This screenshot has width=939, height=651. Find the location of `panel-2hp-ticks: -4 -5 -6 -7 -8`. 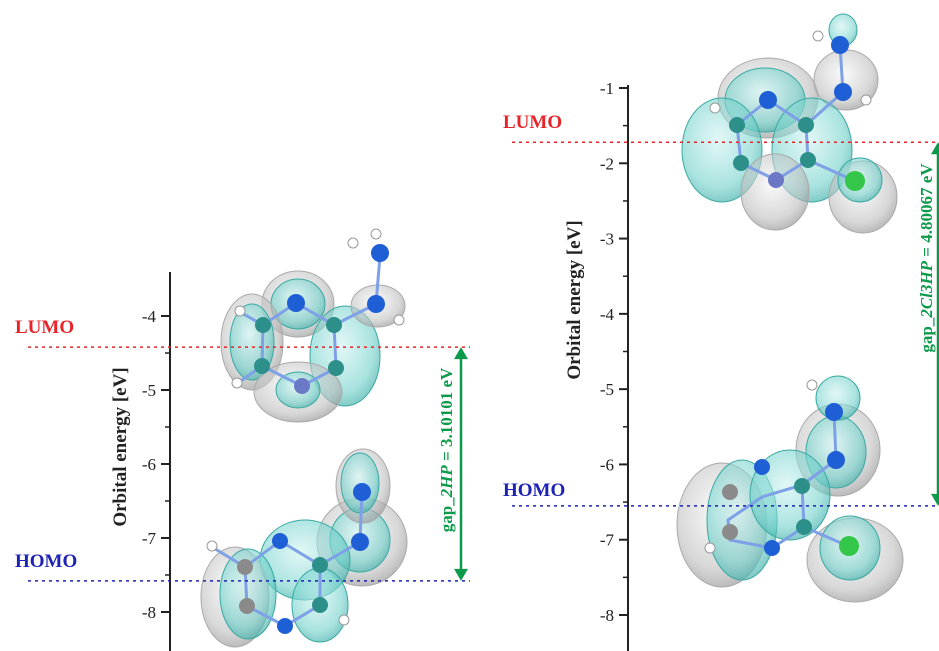

panel-2hp-ticks: -4 -5 -6 -7 -8 is located at coordinates (156, 464).